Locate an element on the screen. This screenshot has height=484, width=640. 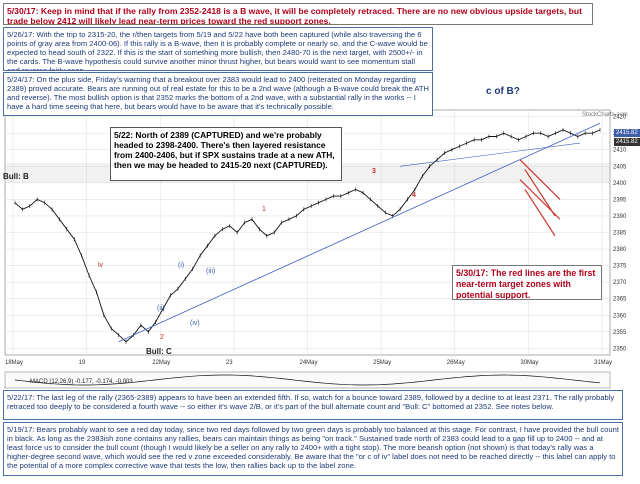
y-tick-label: 2370 is located at coordinates (620, 283).